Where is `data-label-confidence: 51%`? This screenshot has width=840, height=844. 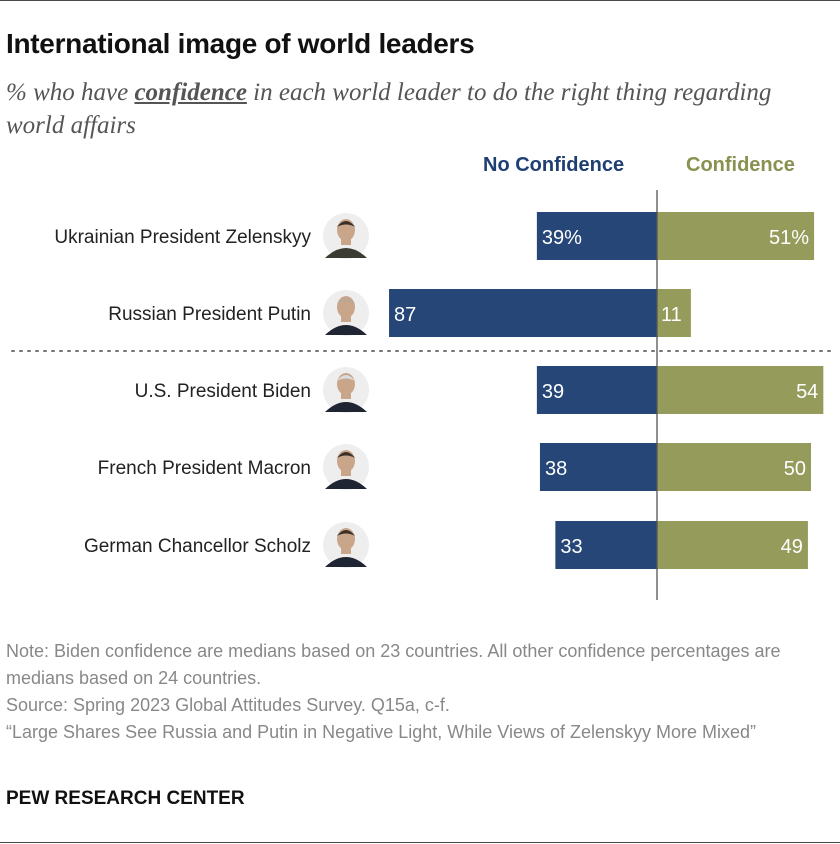
data-label-confidence: 51% is located at coordinates (789, 238).